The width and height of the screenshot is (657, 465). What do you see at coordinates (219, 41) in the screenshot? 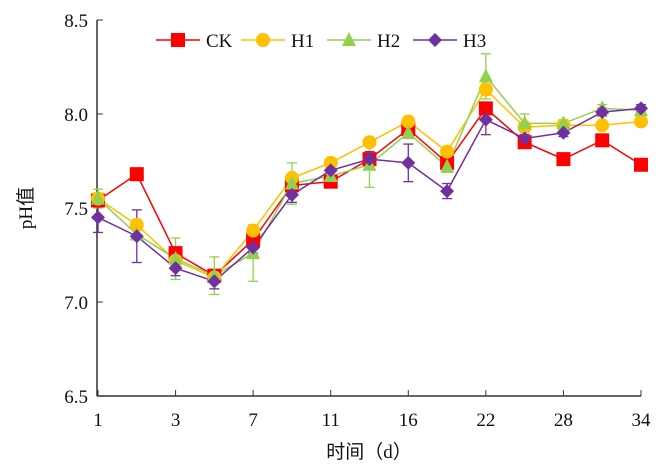
I see `legend-label: CK` at bounding box center [219, 41].